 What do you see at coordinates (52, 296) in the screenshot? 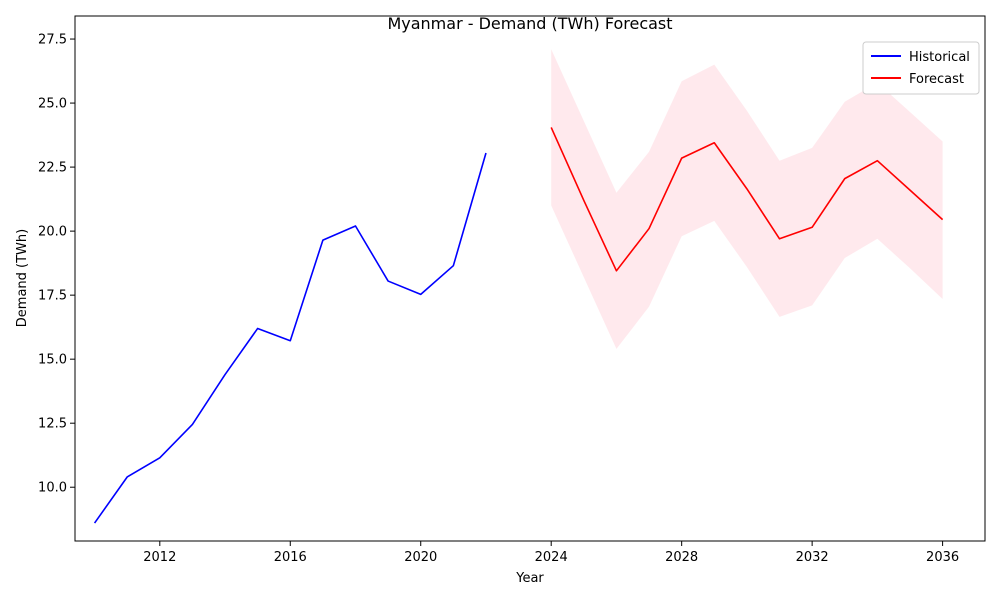
I see `y-tick-label: 17.5` at bounding box center [52, 296].